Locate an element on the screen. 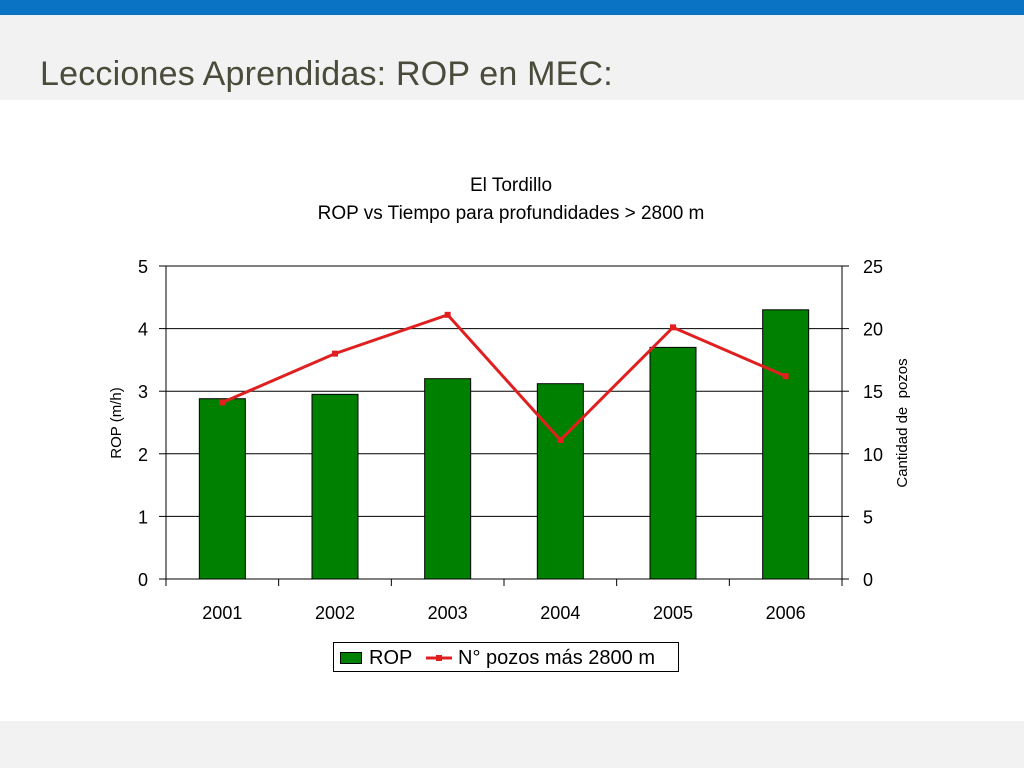 The width and height of the screenshot is (1024, 768). x-tick-label: 2004 is located at coordinates (560, 613).